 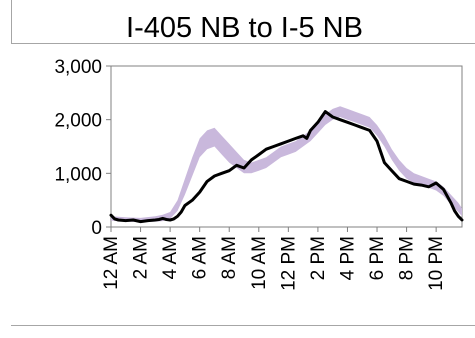 I want to click on x-tick-label: 2 PM, so click(x=318, y=258).